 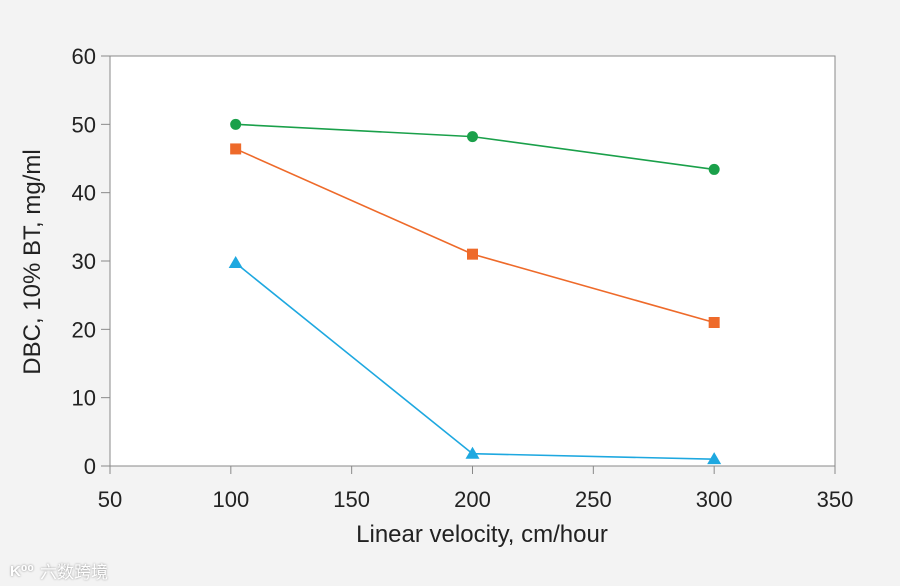 What do you see at coordinates (84, 124) in the screenshot?
I see `y-tick-label: 50` at bounding box center [84, 124].